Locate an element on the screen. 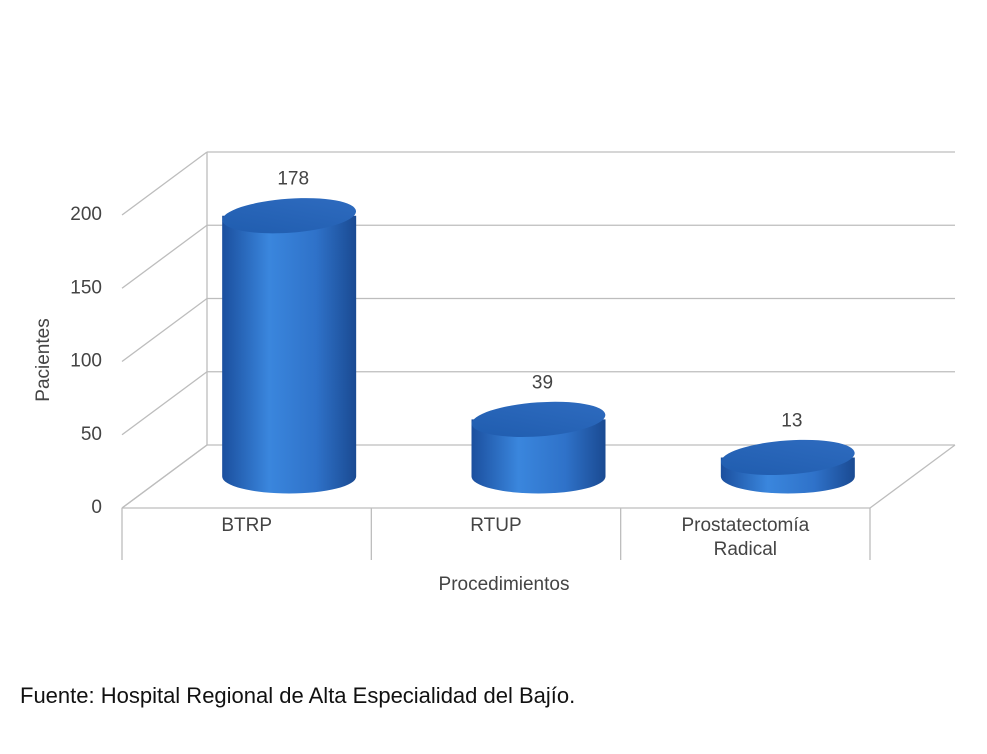 This screenshot has height=754, width=987. y-axis-label: Pacientes is located at coordinates (43, 359).